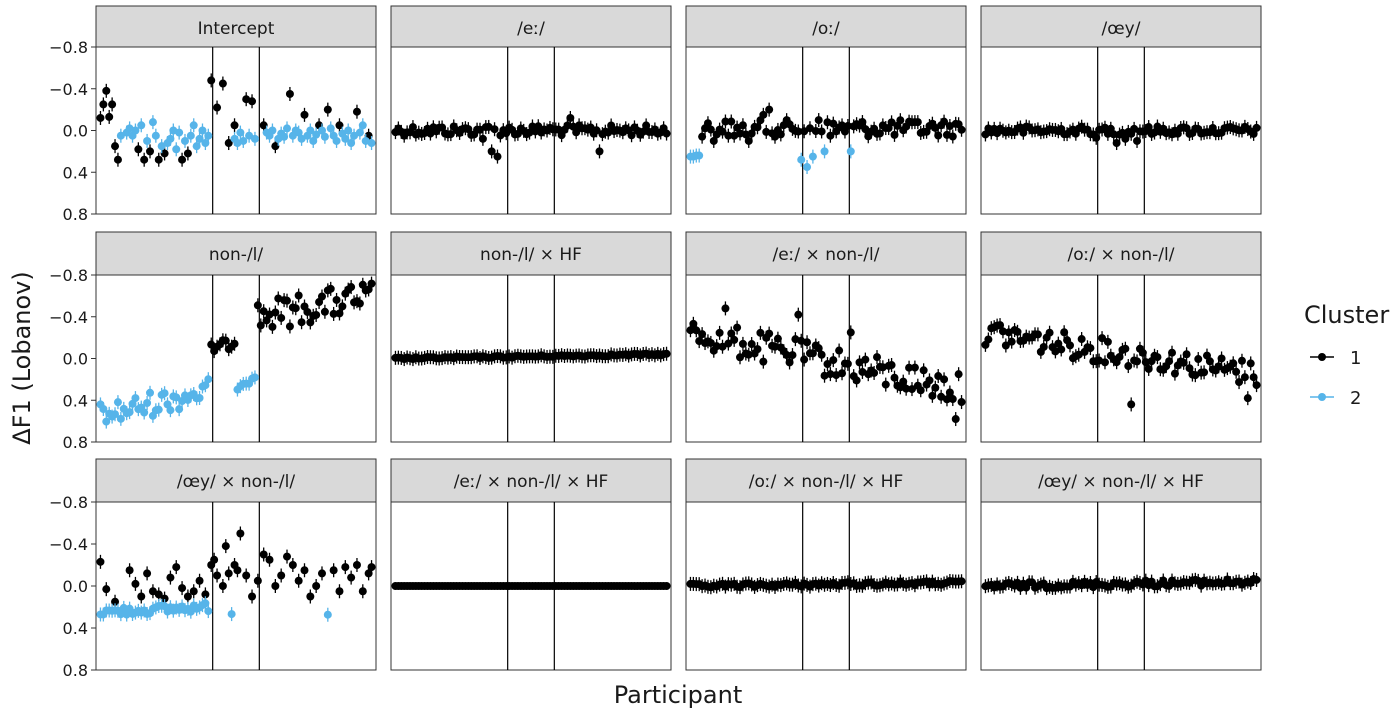  I want to click on facet-title: Intercept, so click(236, 29).